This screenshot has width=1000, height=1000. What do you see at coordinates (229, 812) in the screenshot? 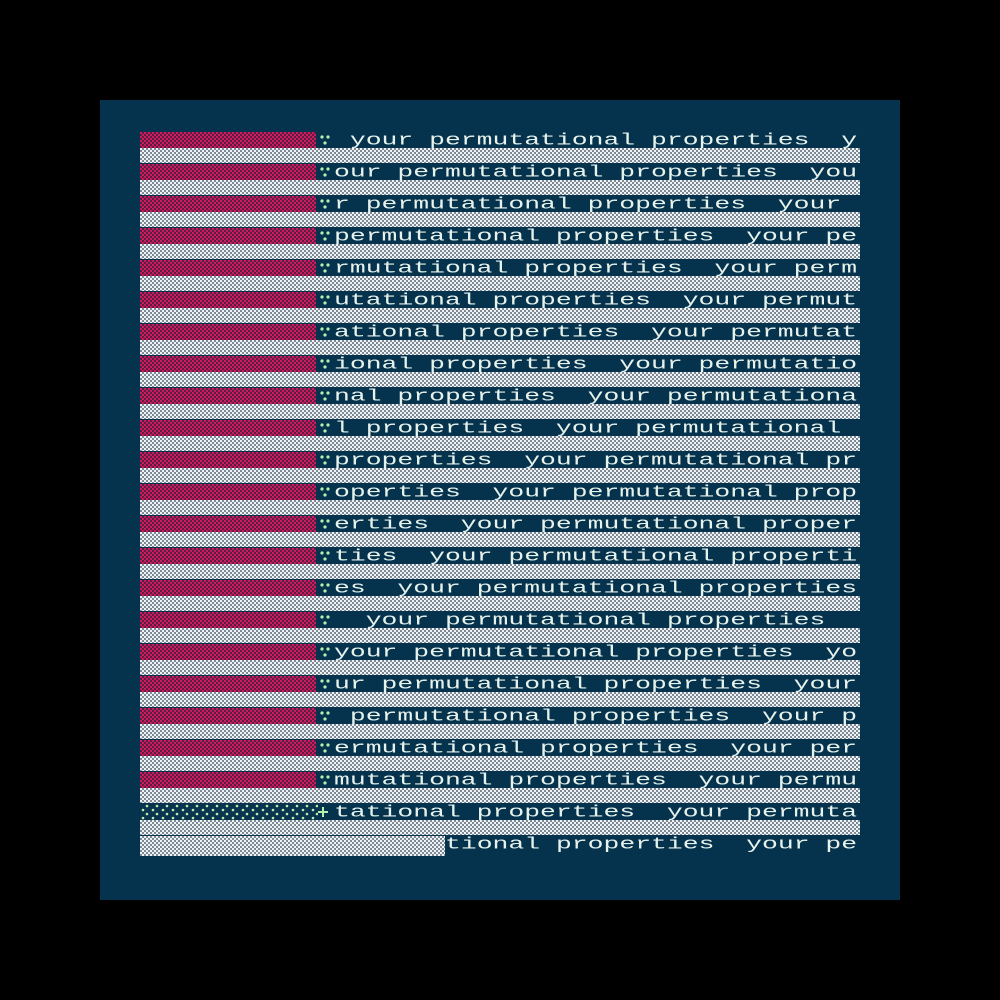
I see `dot-band` at bounding box center [229, 812].